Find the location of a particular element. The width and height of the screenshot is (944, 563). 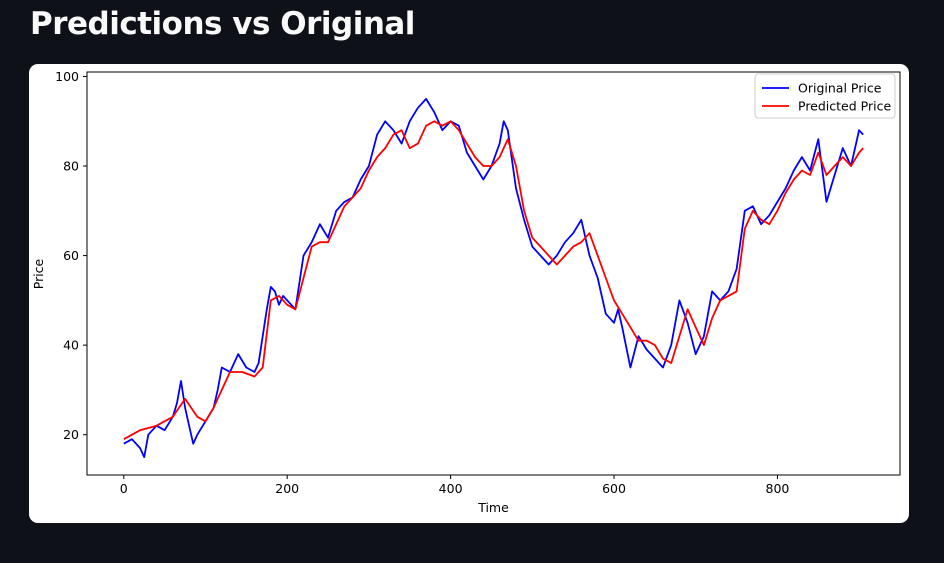

x-tick-label: 0 is located at coordinates (124, 488).